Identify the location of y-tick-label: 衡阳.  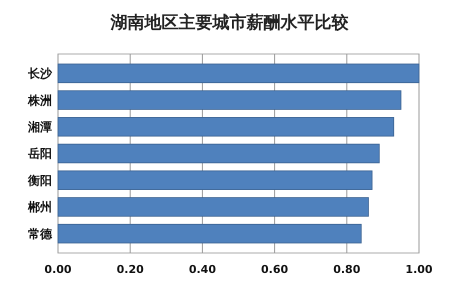
(39, 180).